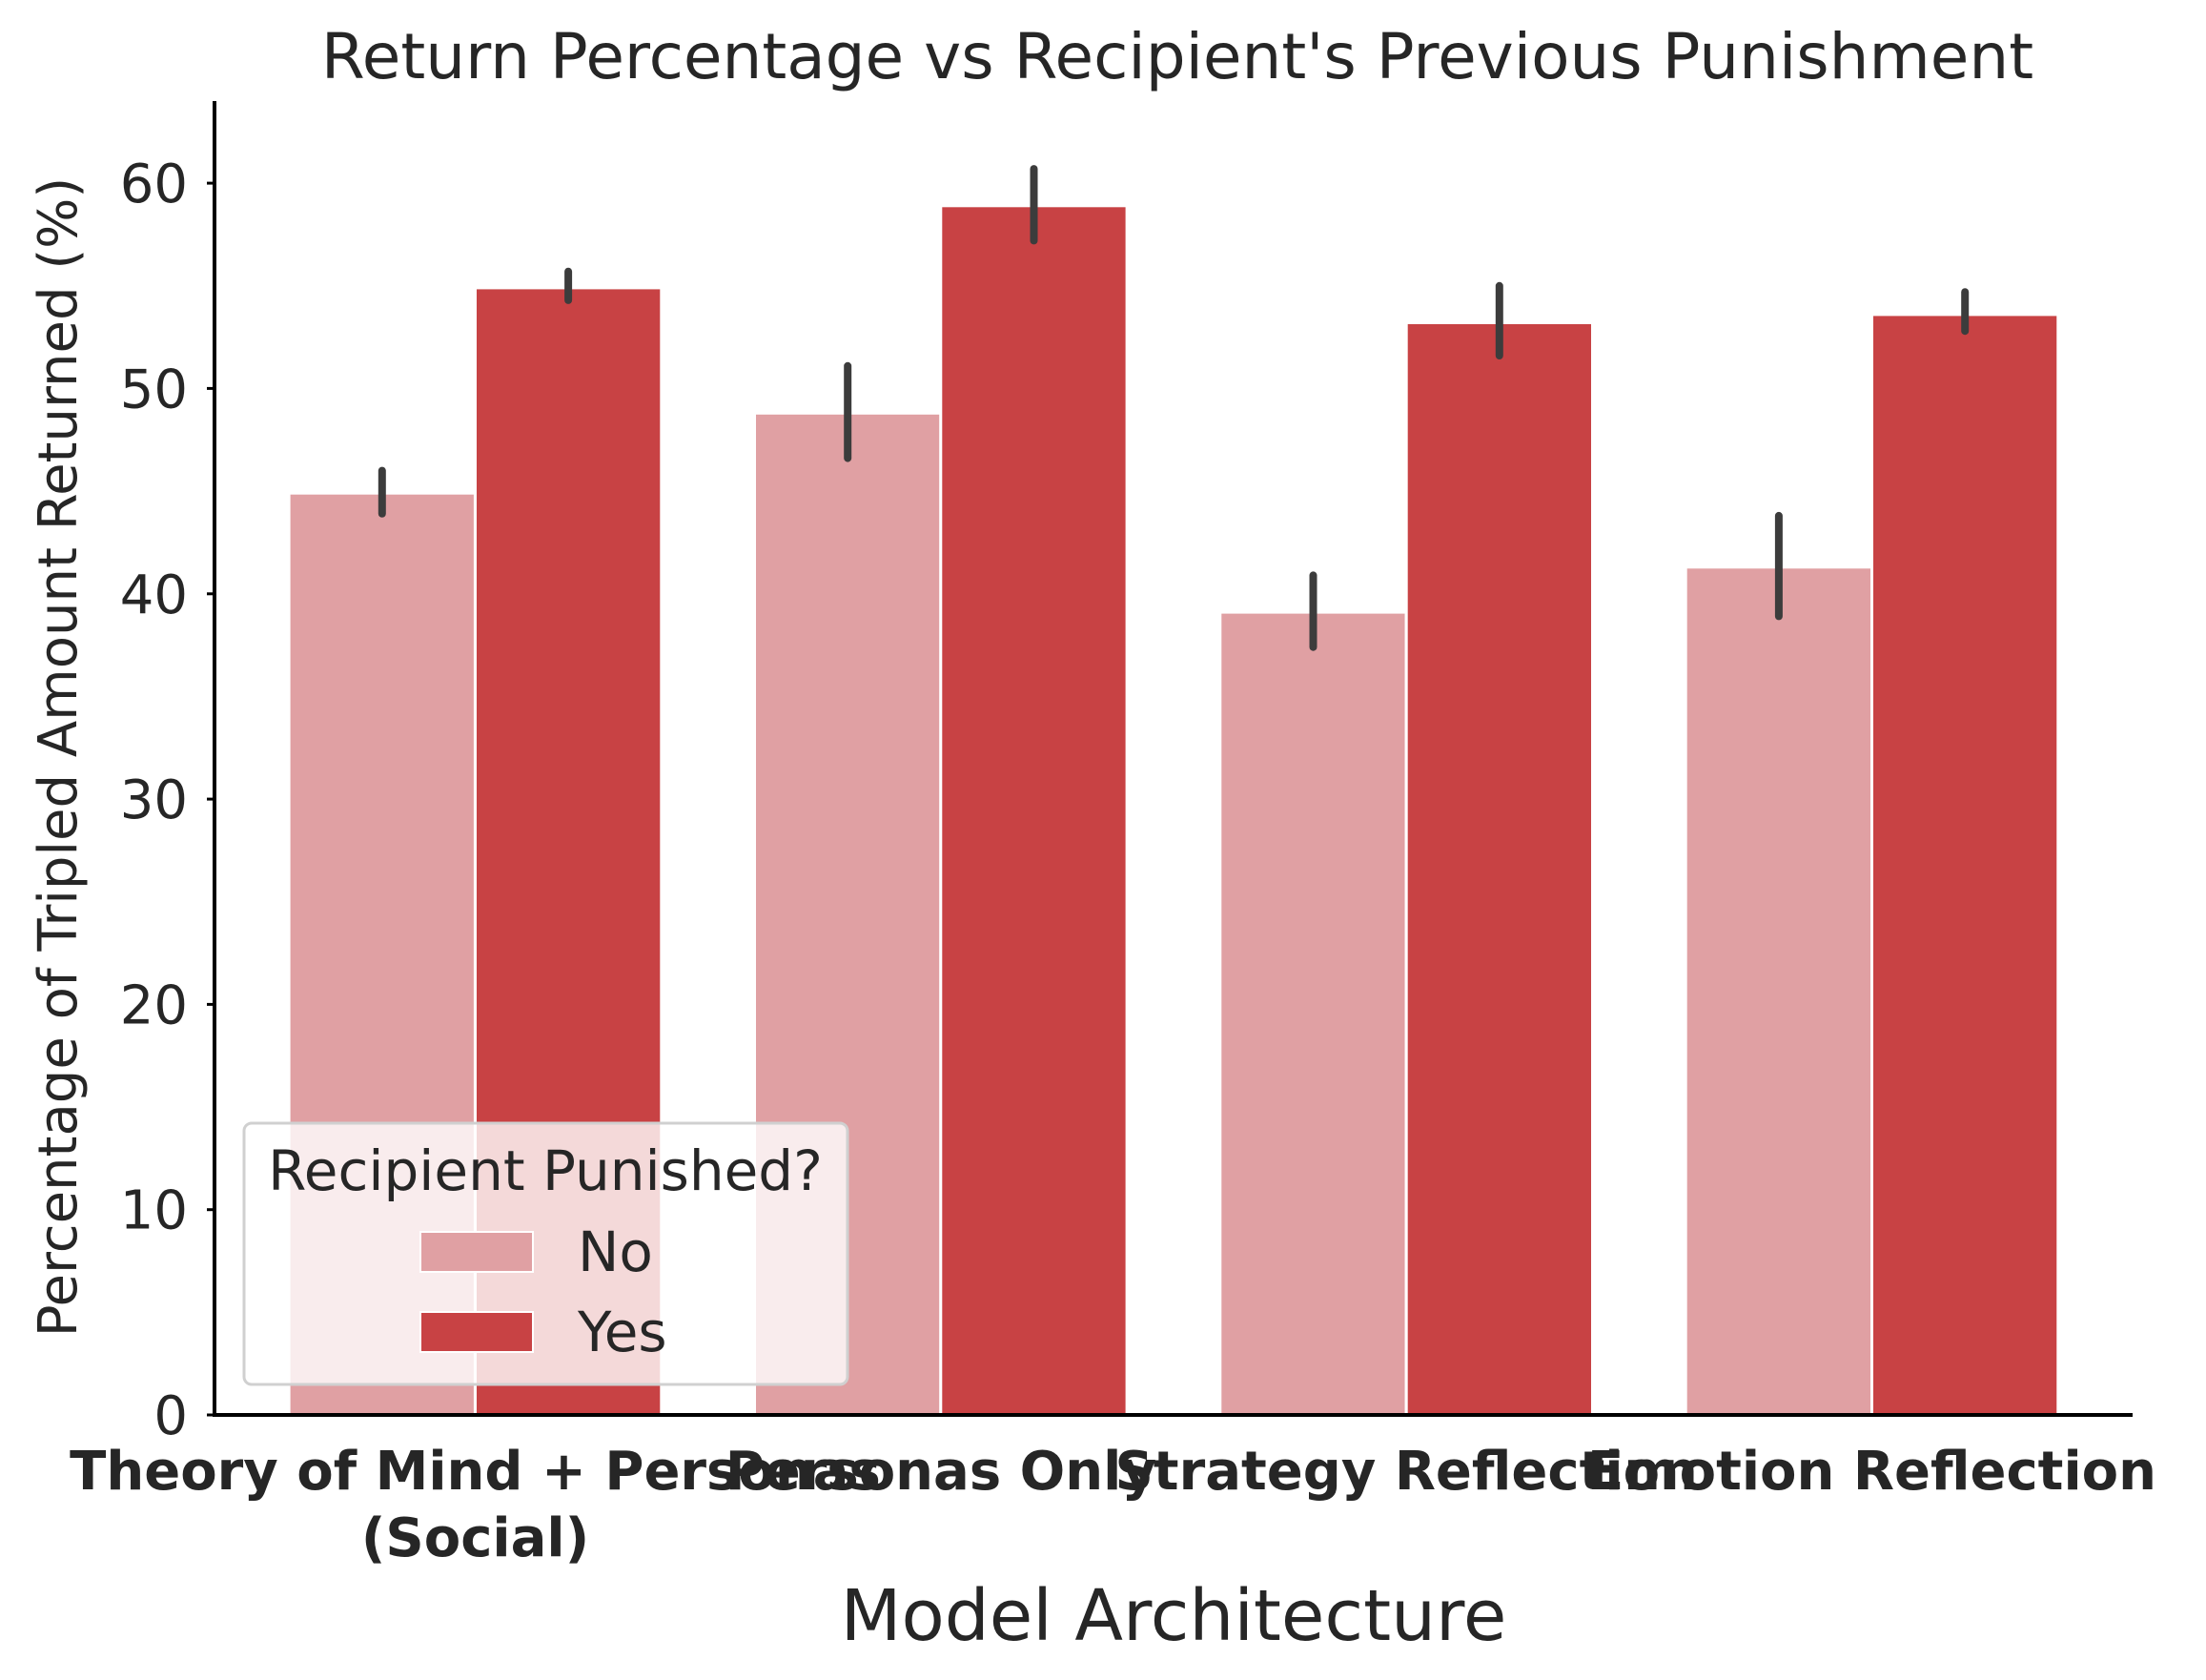 The width and height of the screenshot is (2206, 1680). What do you see at coordinates (1405, 1472) in the screenshot?
I see `x-category-label-2-0: Strategy Reflection` at bounding box center [1405, 1472].